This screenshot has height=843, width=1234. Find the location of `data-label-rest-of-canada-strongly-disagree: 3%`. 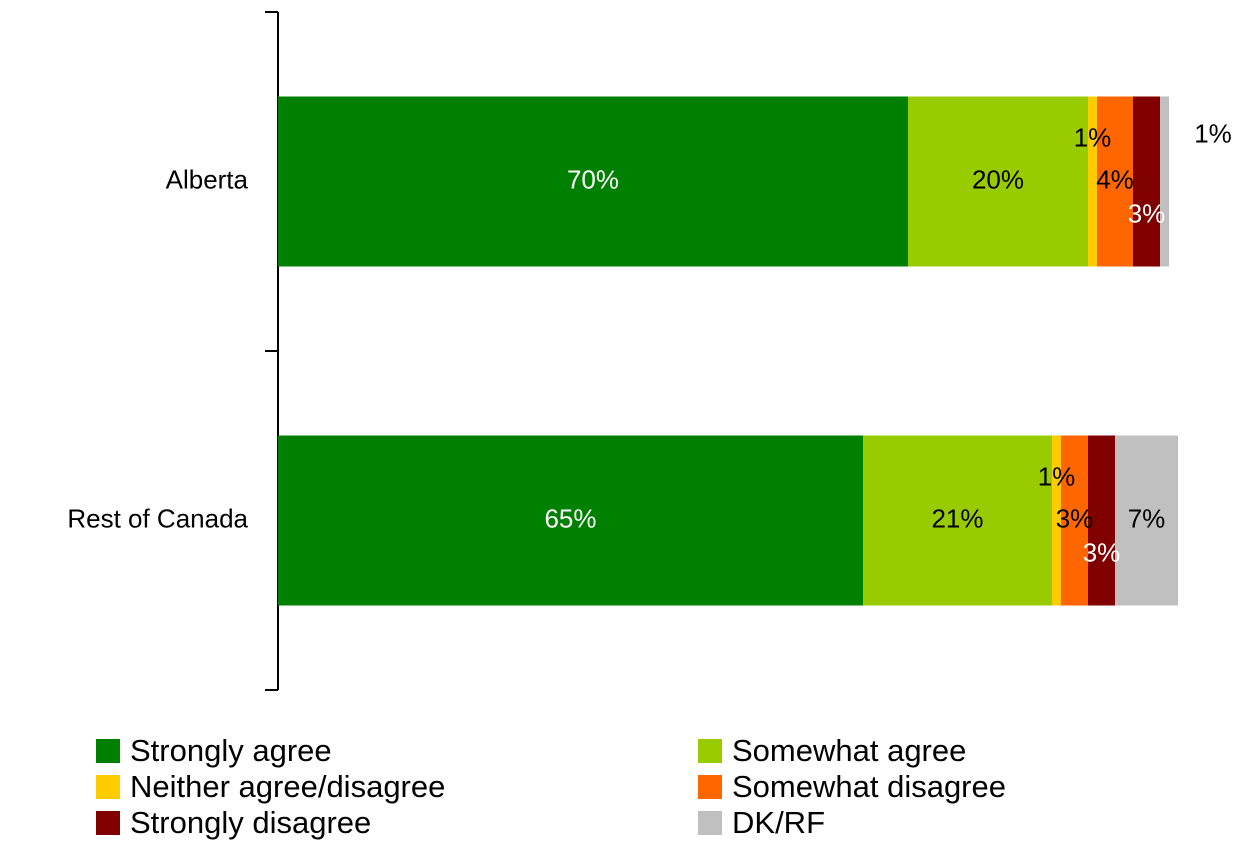

data-label-rest-of-canada-strongly-disagree: 3% is located at coordinates (1102, 552).